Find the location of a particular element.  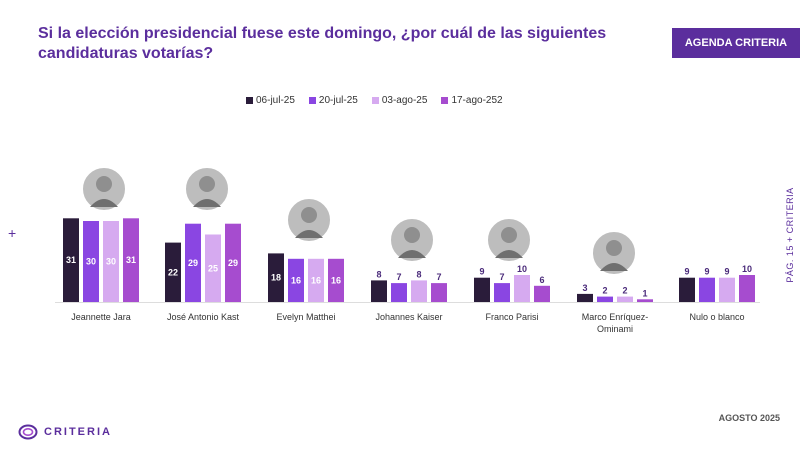

value-label-7-series-2: 9 is located at coordinates (706, 272).